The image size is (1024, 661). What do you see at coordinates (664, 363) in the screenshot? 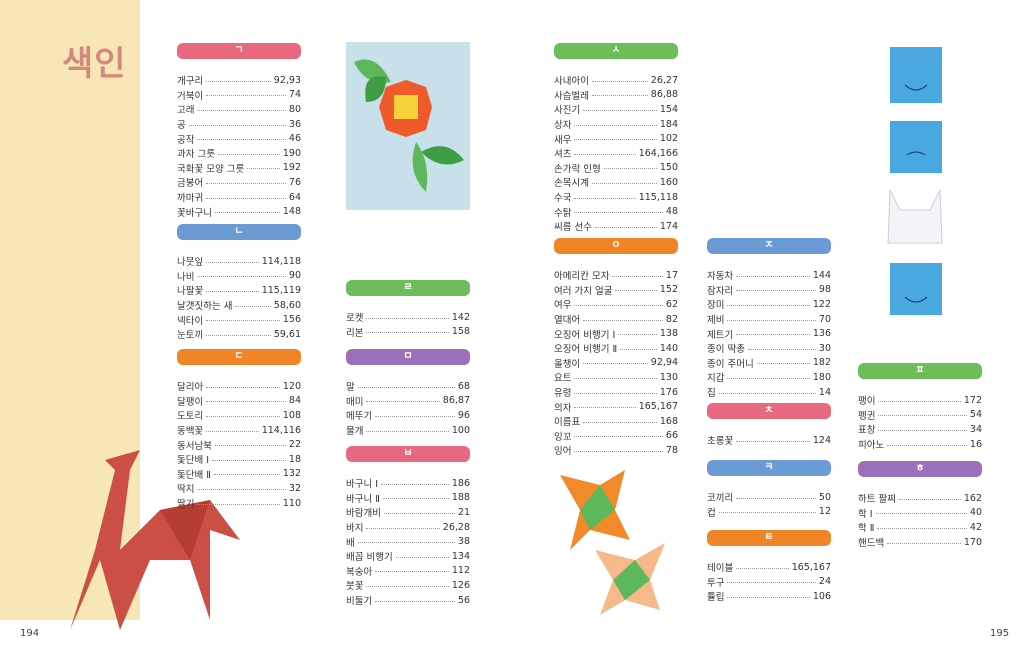
I see `entry-page: 92,94` at bounding box center [664, 363].